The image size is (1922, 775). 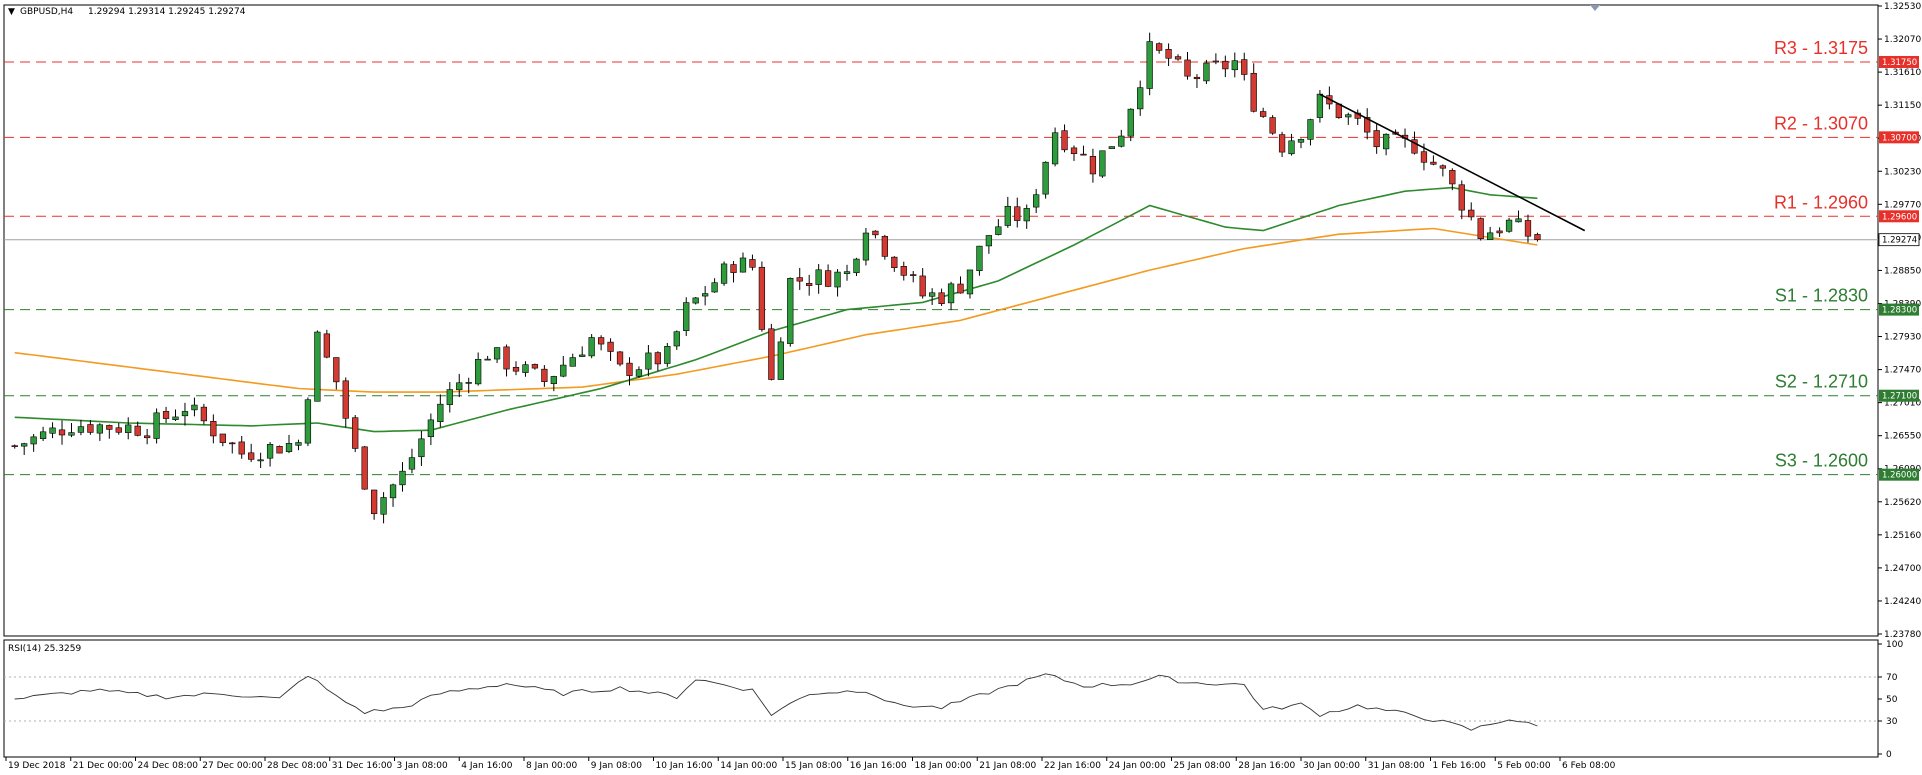 What do you see at coordinates (11, 12) in the screenshot?
I see `dropdown-arrow-icon: ▼` at bounding box center [11, 12].